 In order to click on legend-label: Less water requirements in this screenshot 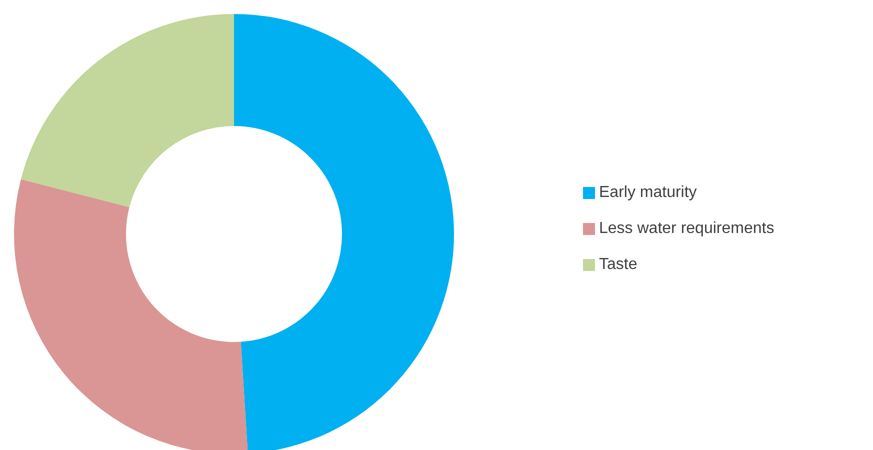, I will do `click(686, 228)`.